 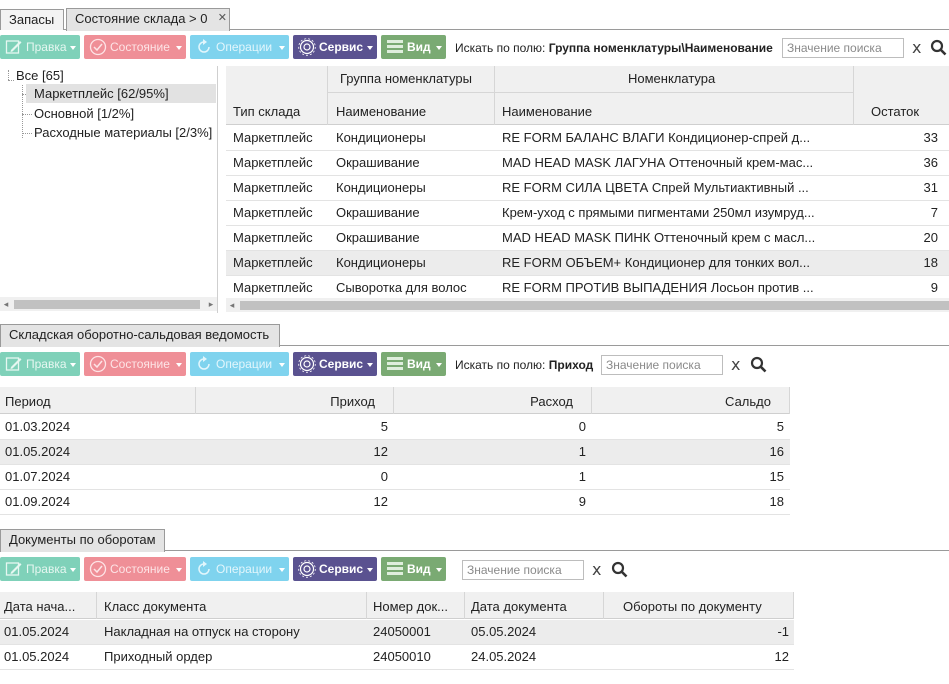 I want to click on cell-rest: 9, so click(x=934, y=287).